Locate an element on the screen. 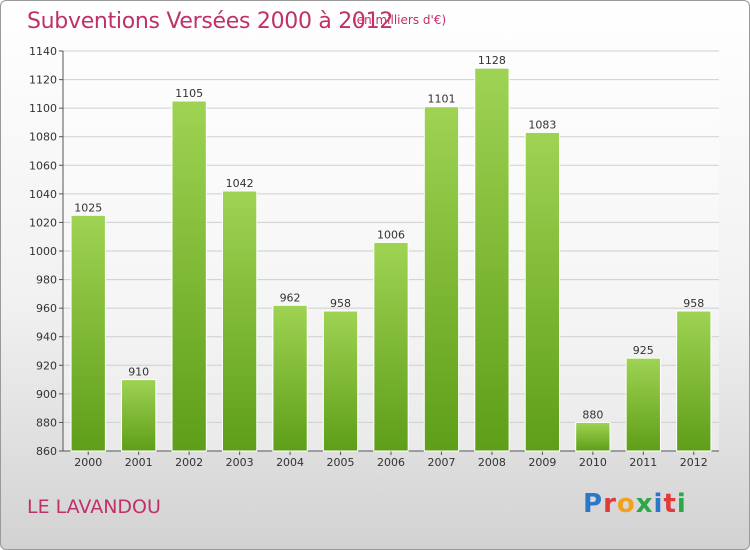  chart-title: Subventions Versées 2000 à 2012 is located at coordinates (210, 21).